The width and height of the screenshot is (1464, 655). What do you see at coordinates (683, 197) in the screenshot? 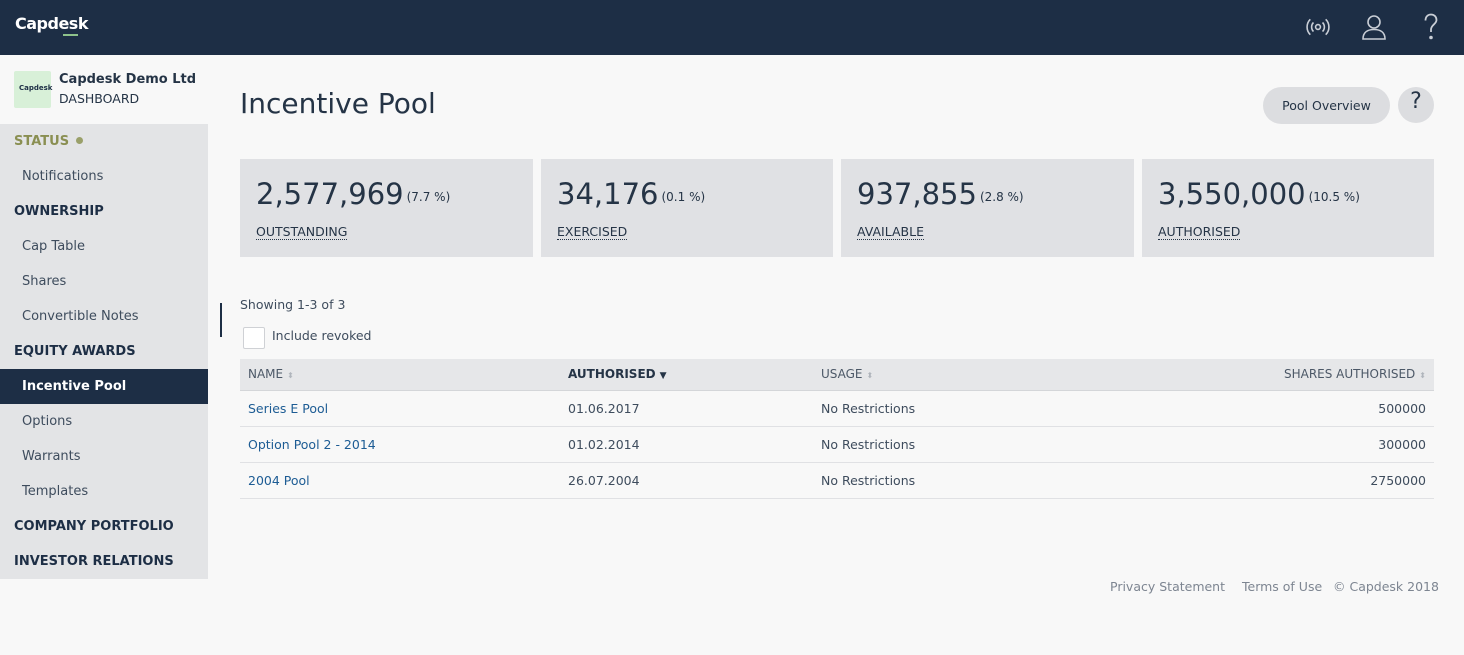
I see `stat-percent: (0.1 %)` at bounding box center [683, 197].